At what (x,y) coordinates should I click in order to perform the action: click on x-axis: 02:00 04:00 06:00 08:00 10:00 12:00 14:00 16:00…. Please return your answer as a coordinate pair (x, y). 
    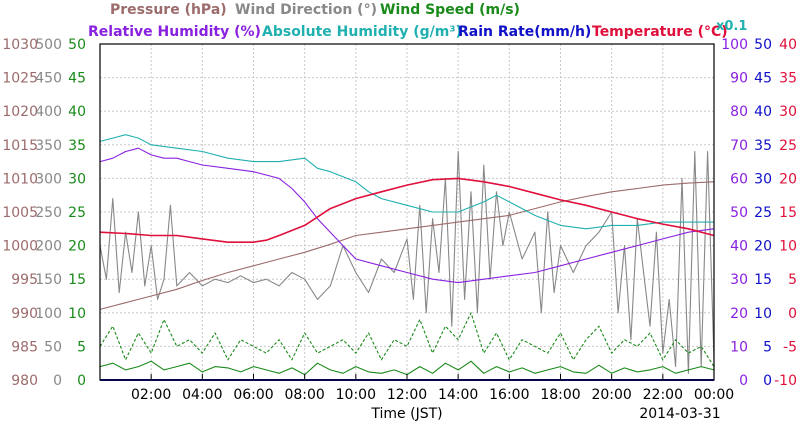
    Looking at the image, I should click on (432, 388).